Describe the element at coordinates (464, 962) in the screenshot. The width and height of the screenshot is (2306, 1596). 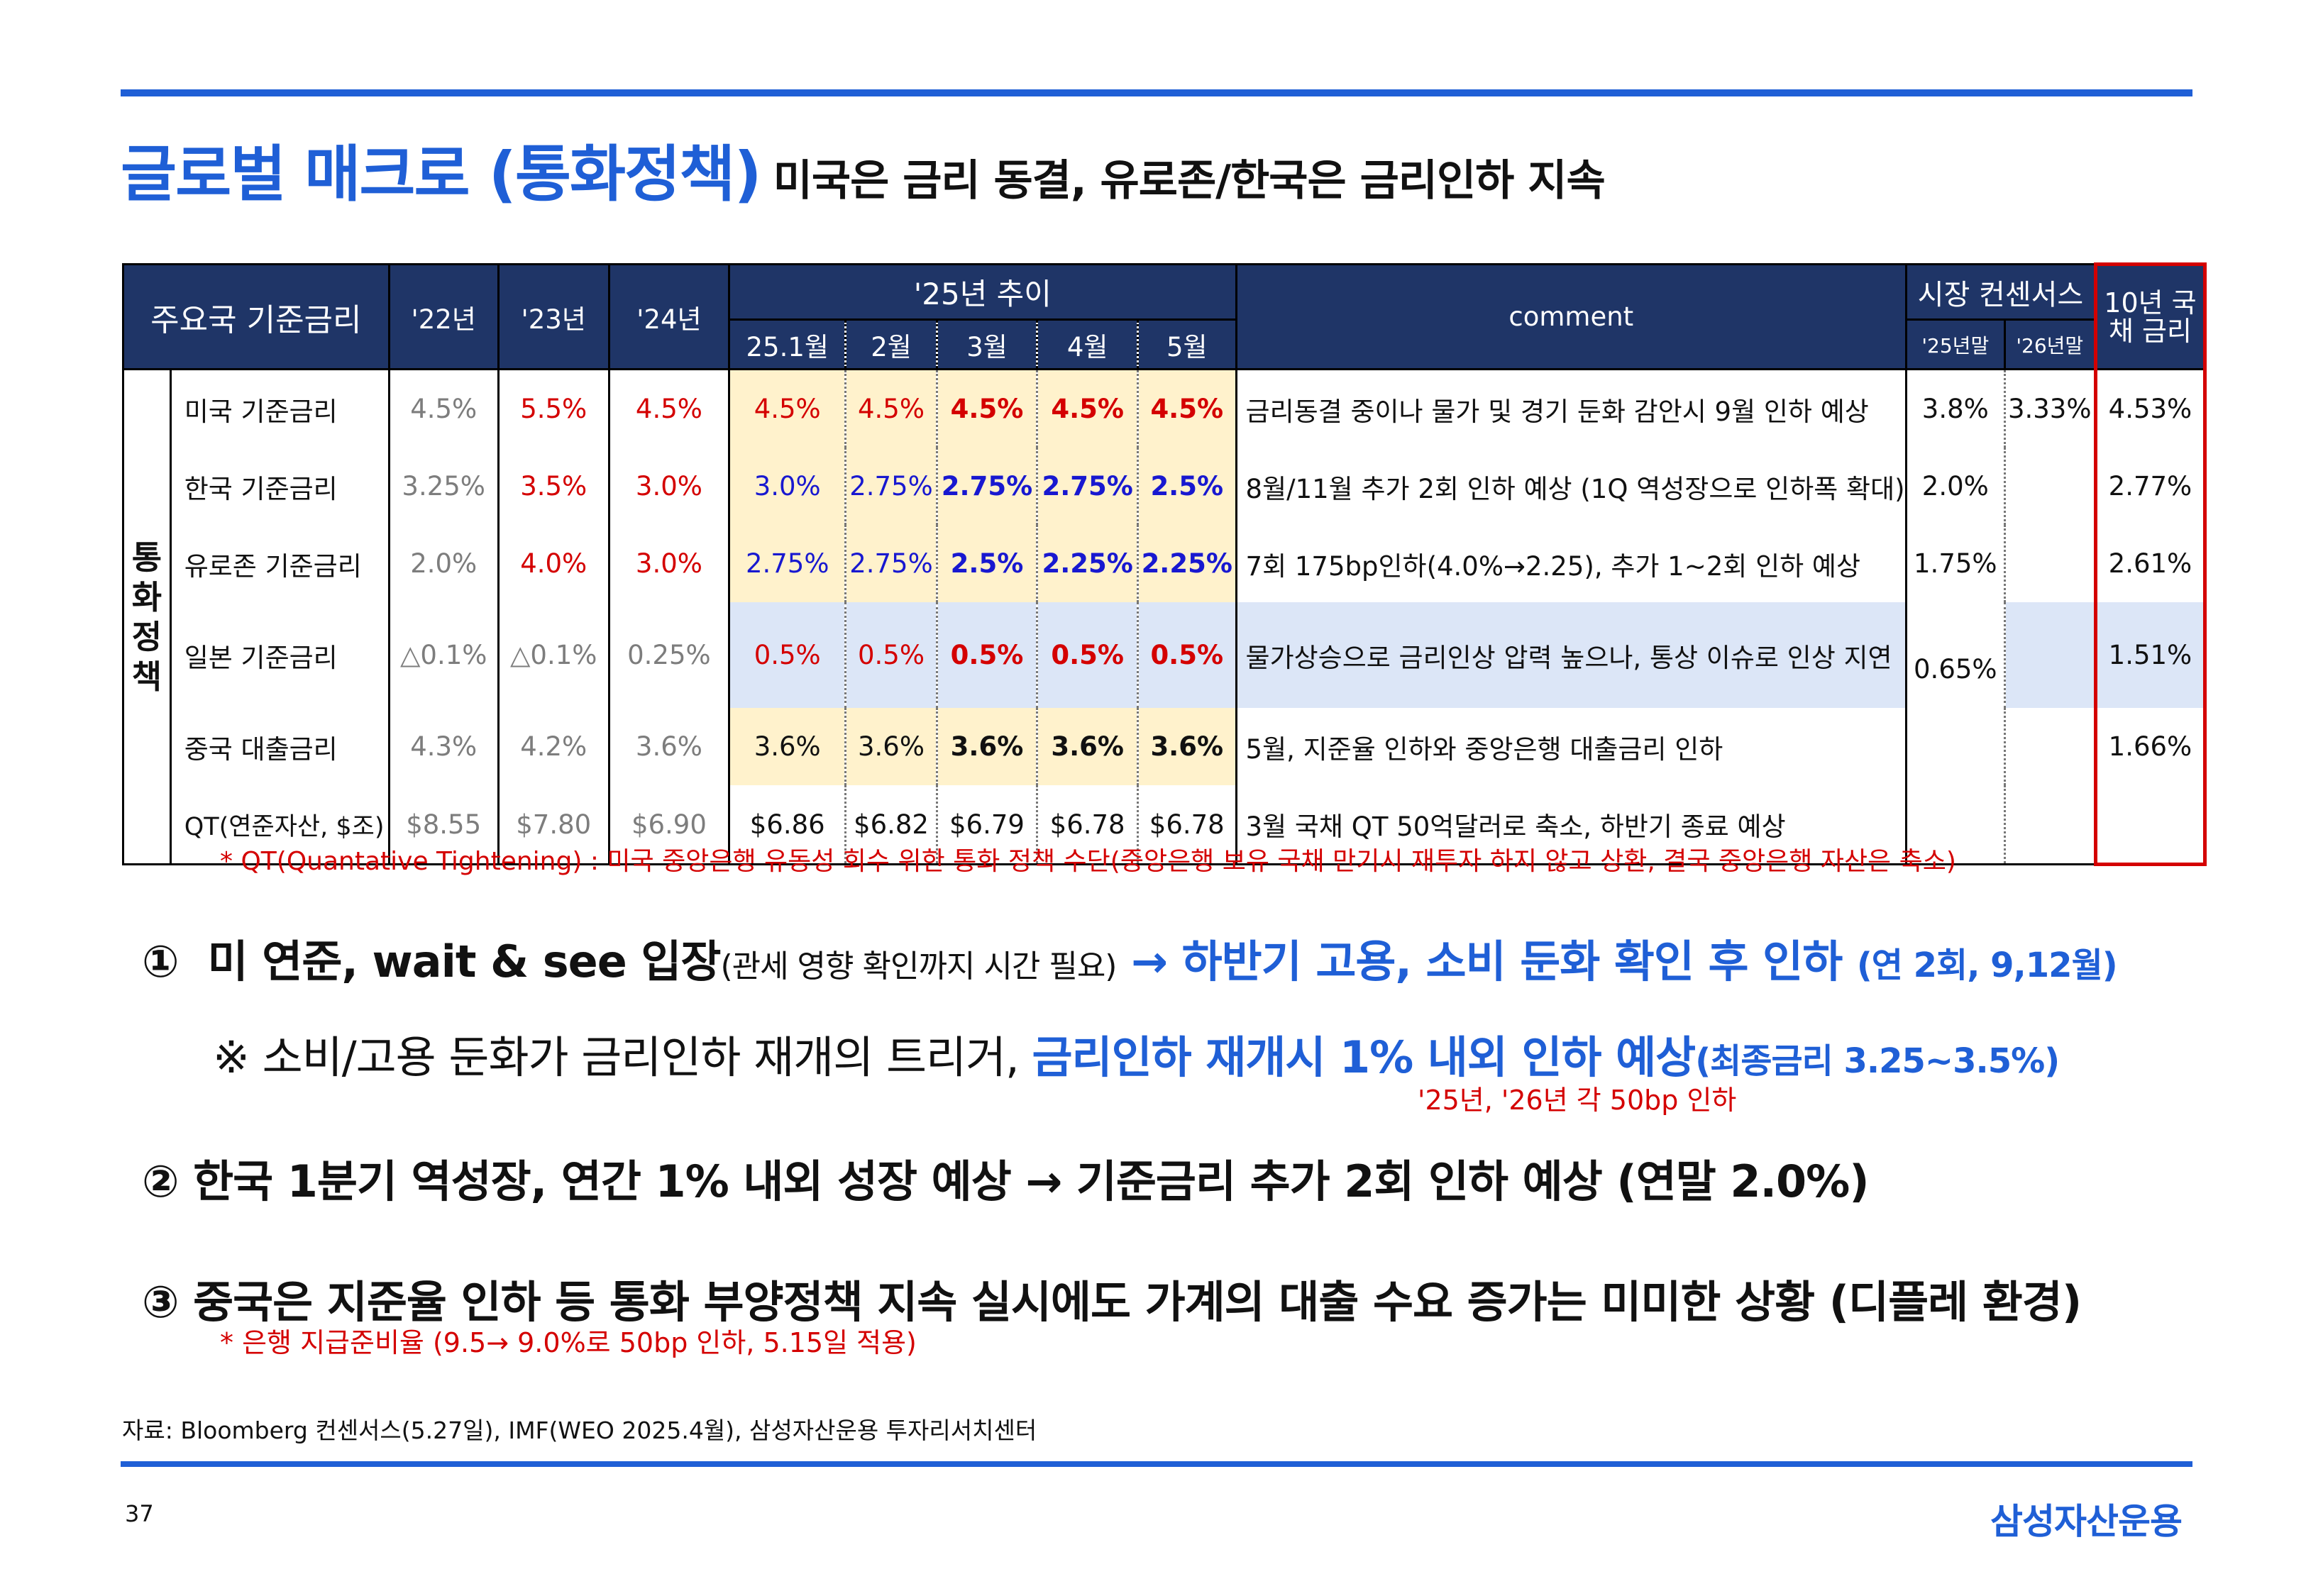
I see `bullet-1-bold: 미 연준, wait & see 입장` at that location.